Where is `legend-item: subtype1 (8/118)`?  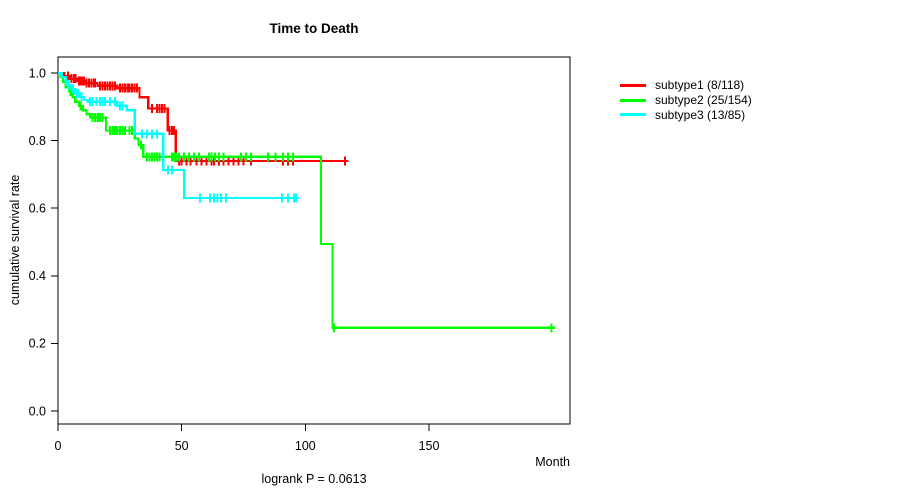 legend-item: subtype1 (8/118) is located at coordinates (686, 85).